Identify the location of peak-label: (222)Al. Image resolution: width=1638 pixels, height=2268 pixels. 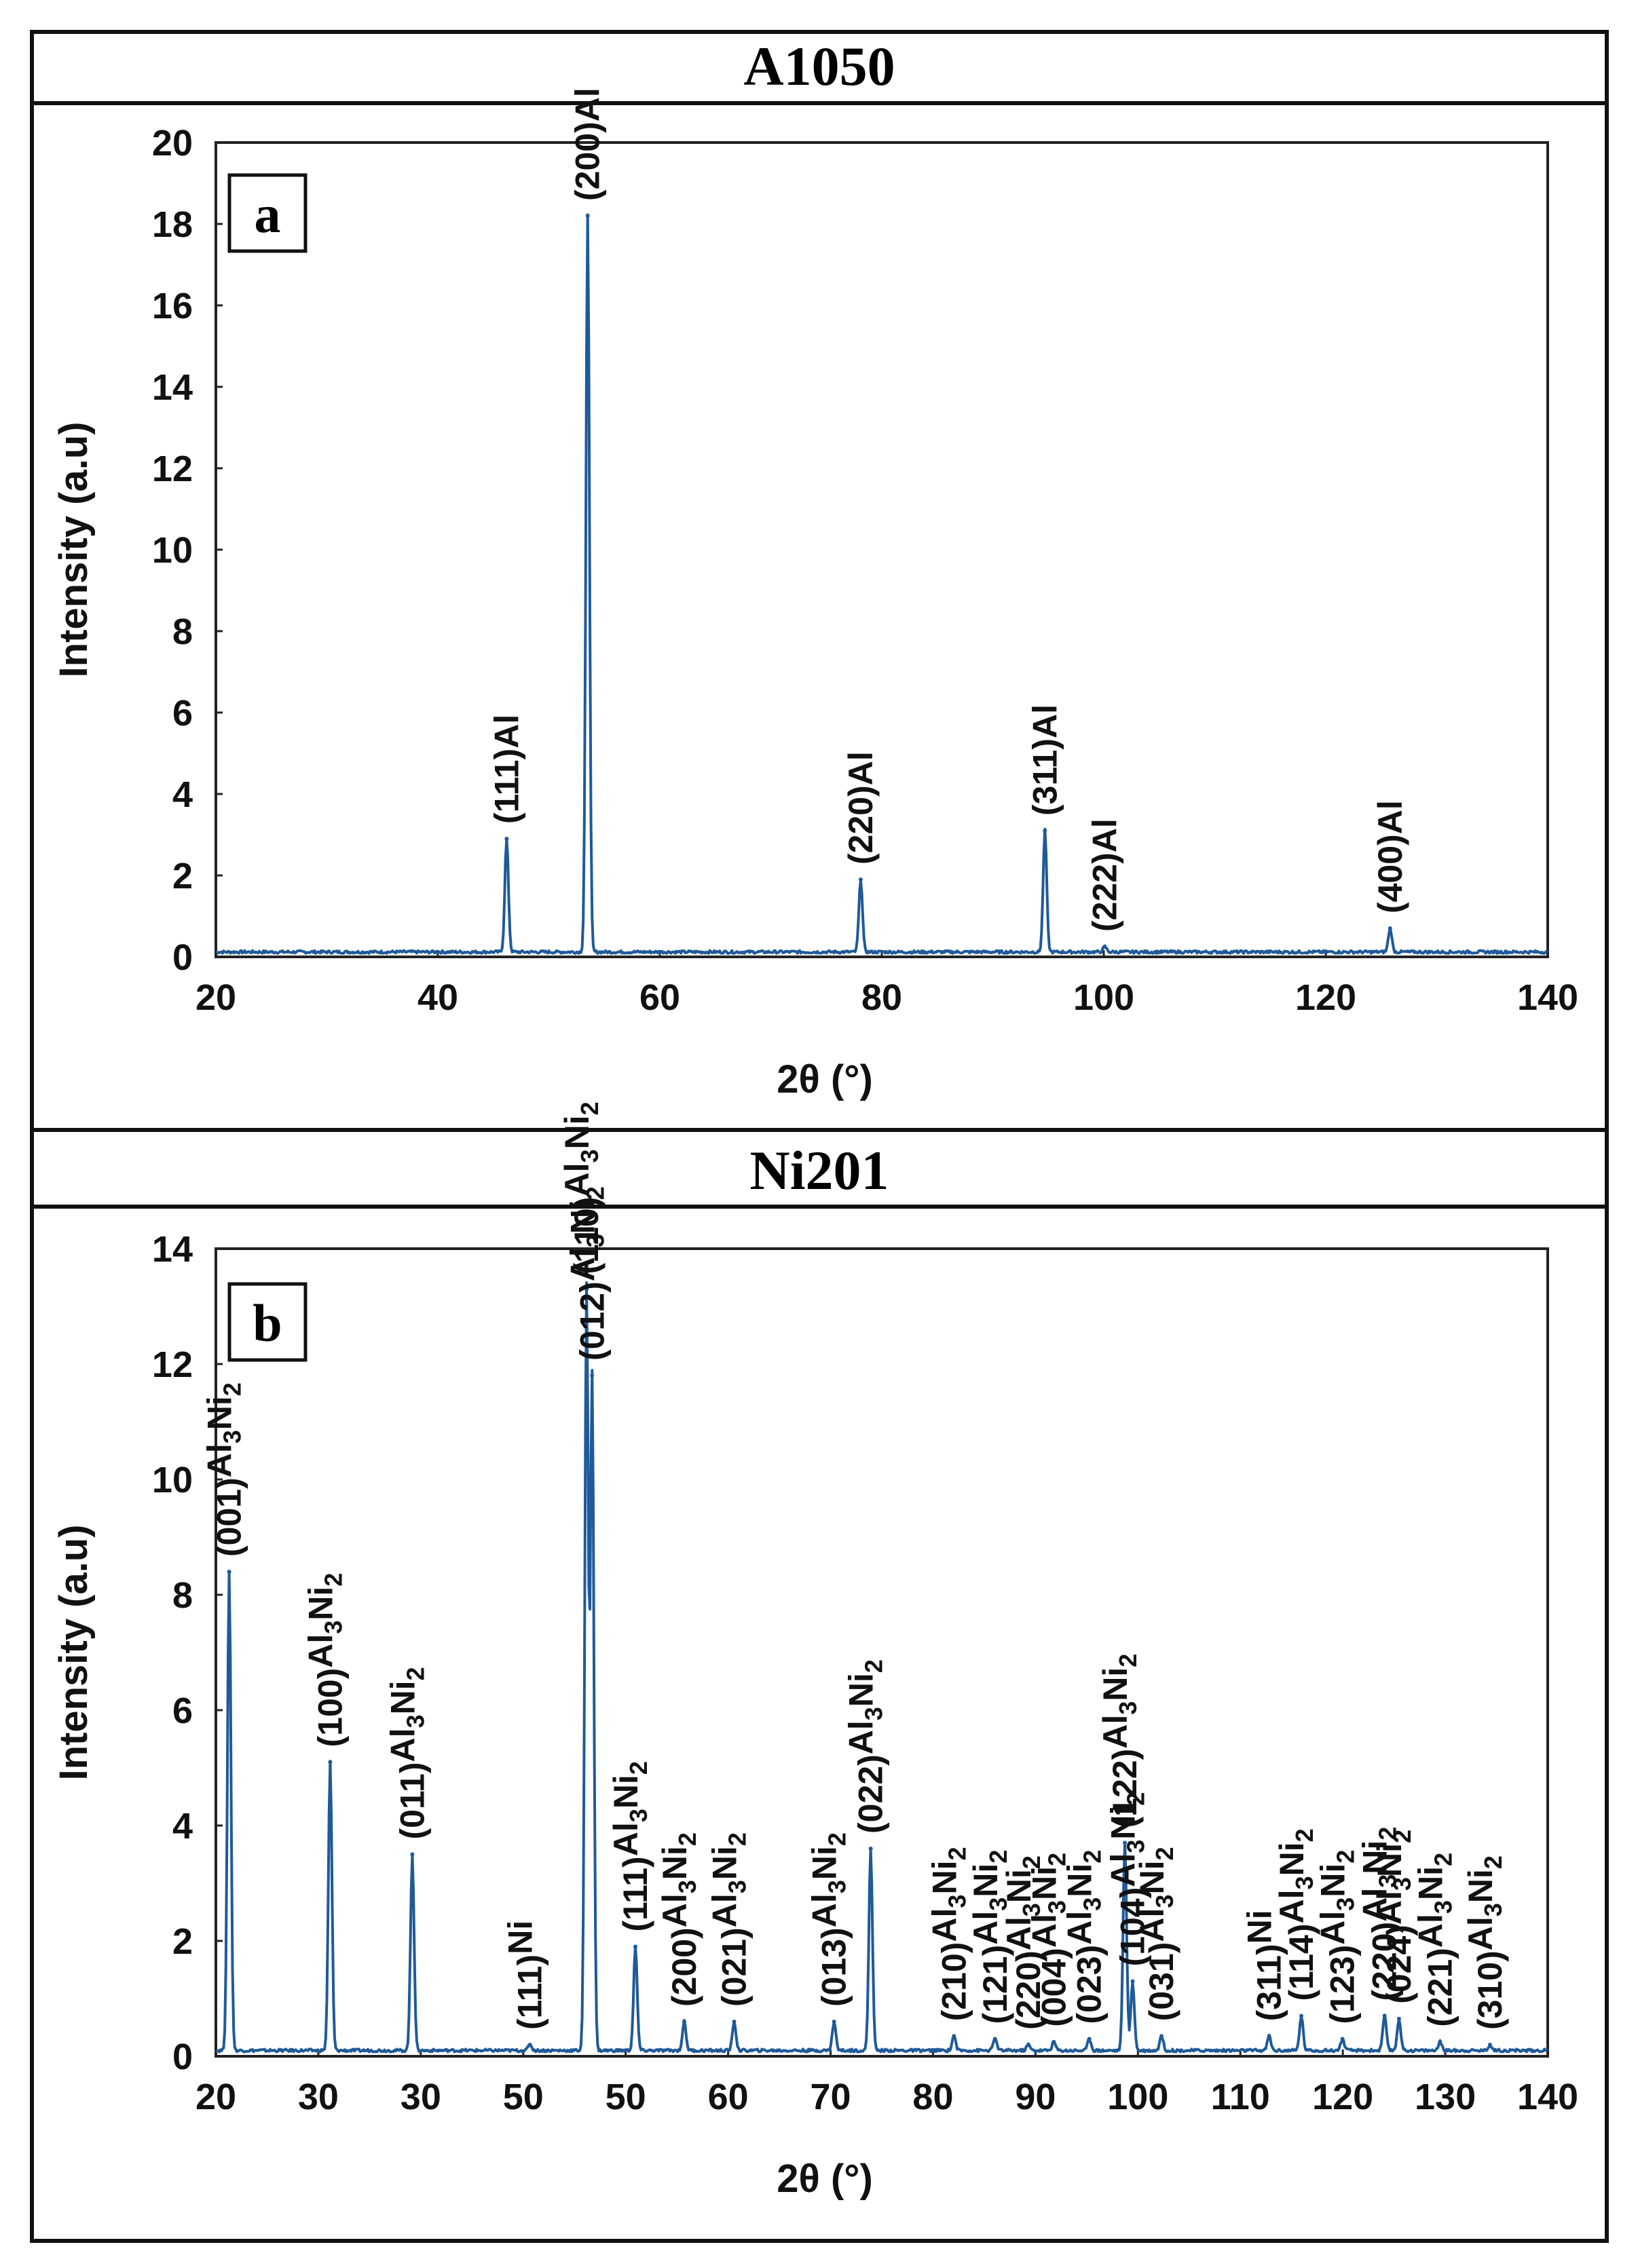
(1105, 875).